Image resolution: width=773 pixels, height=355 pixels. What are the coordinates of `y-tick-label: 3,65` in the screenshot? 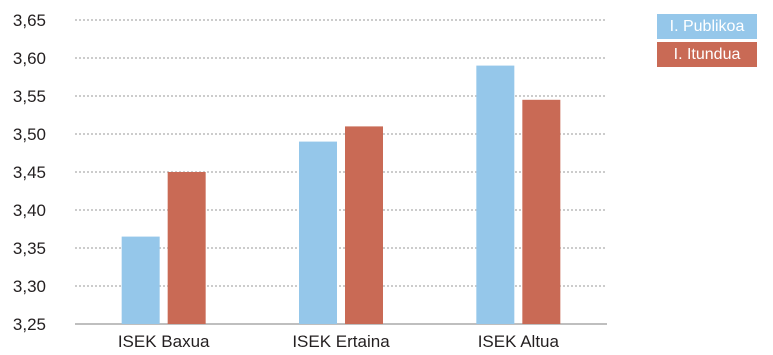 It's located at (29, 20).